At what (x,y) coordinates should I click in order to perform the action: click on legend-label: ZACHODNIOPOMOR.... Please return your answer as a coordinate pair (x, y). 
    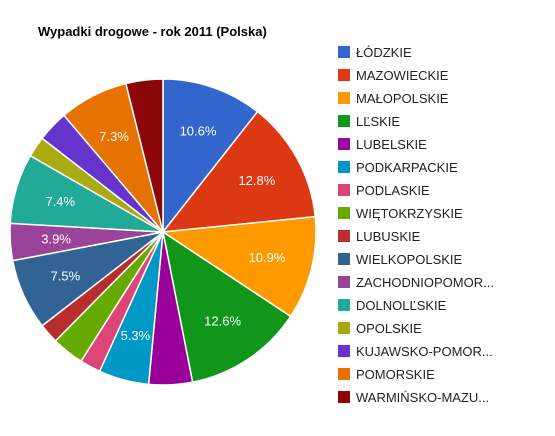
    Looking at the image, I should click on (425, 282).